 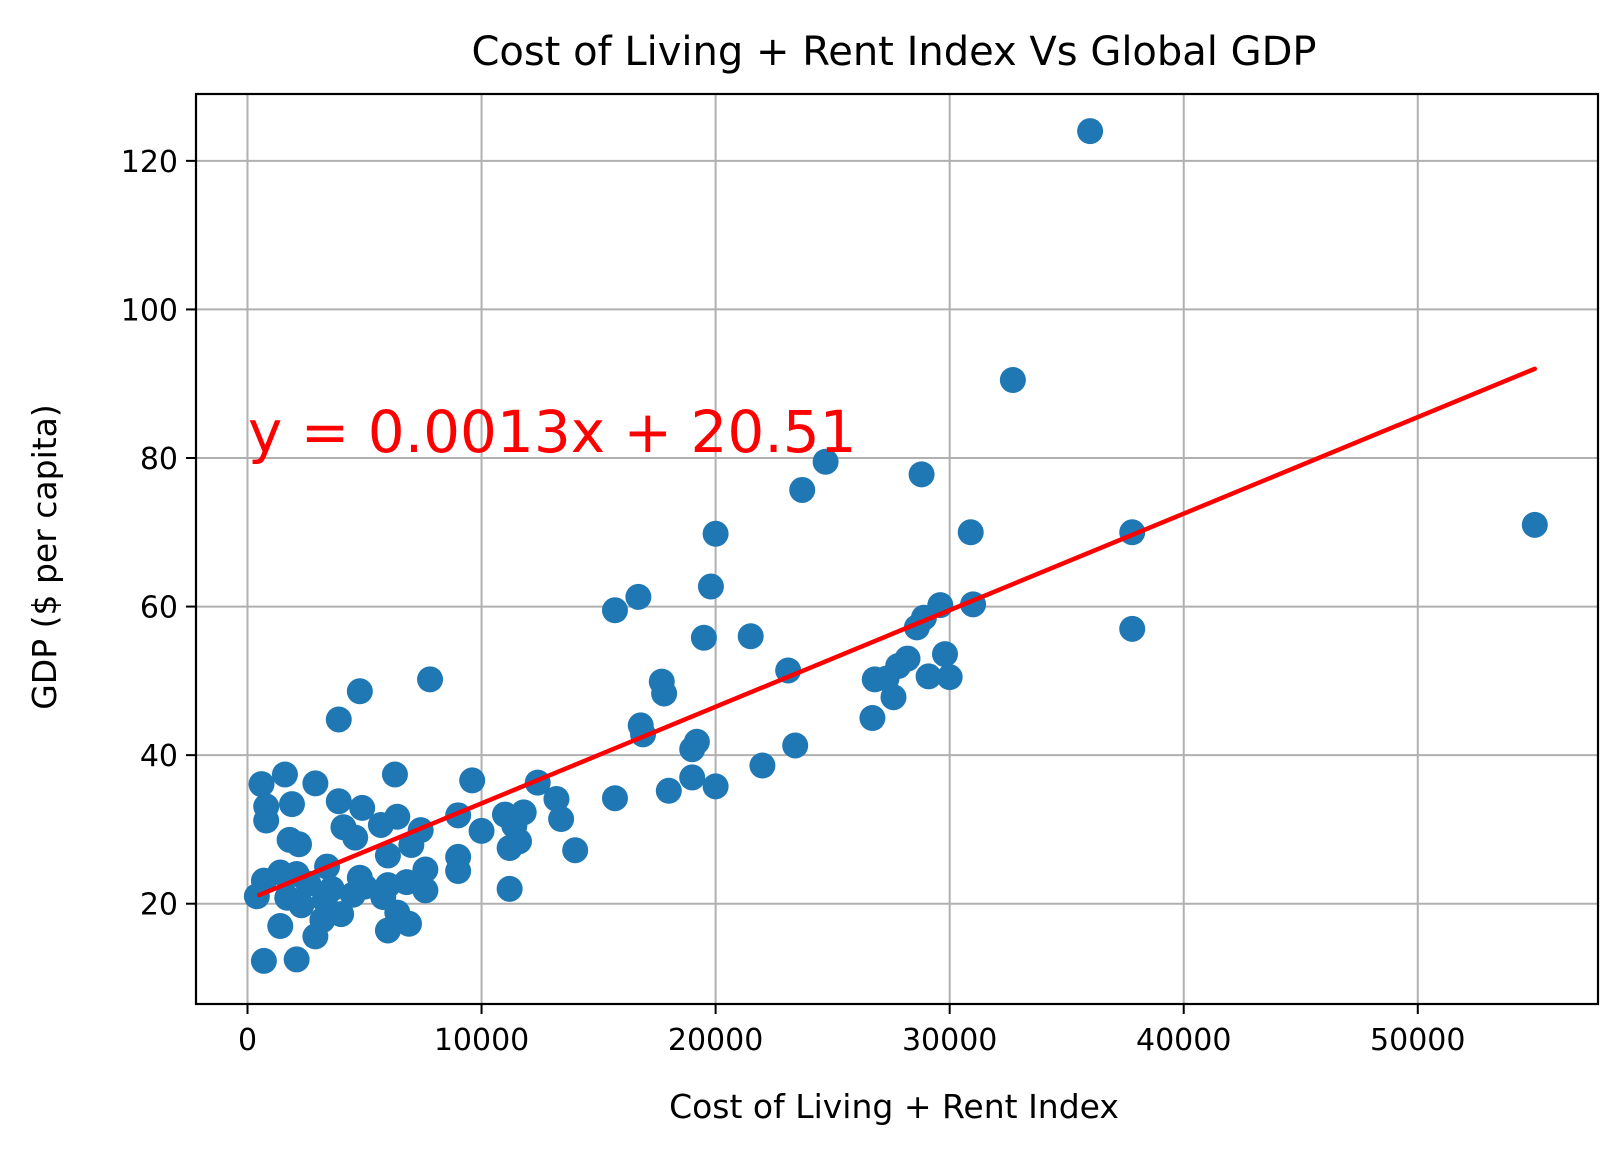 I want to click on x-axis-label: Cost of Living + Rent Index, so click(x=894, y=1106).